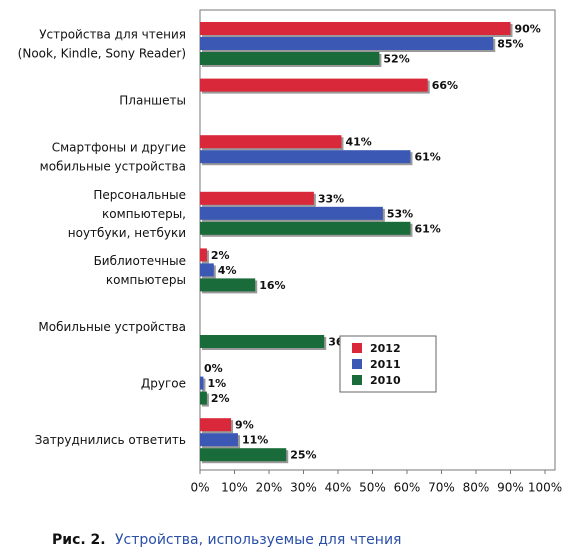 This screenshot has height=555, width=577. I want to click on value-label: 52%, so click(396, 59).